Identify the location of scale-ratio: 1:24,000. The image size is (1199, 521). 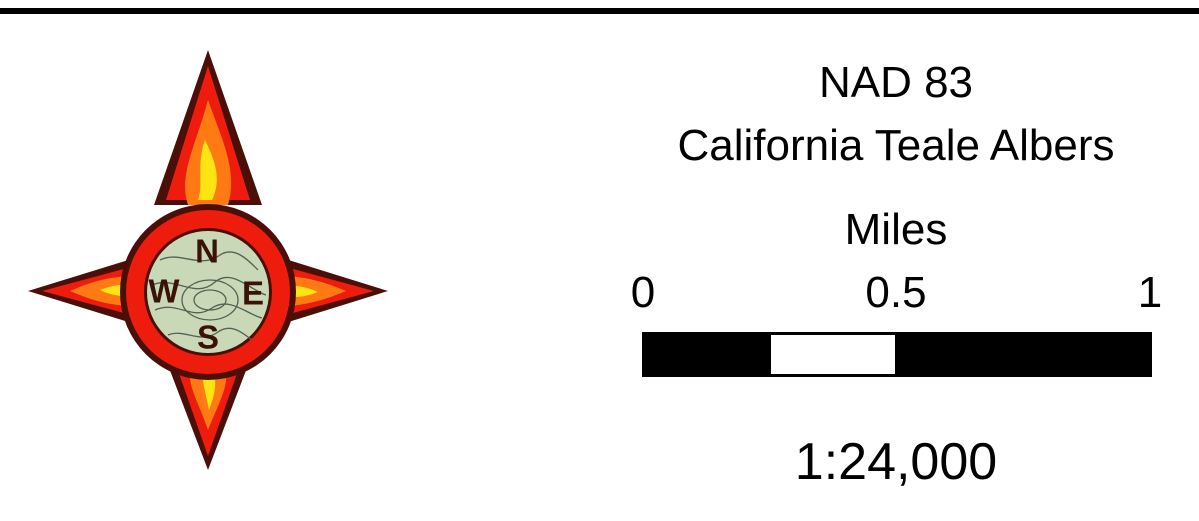
(896, 462).